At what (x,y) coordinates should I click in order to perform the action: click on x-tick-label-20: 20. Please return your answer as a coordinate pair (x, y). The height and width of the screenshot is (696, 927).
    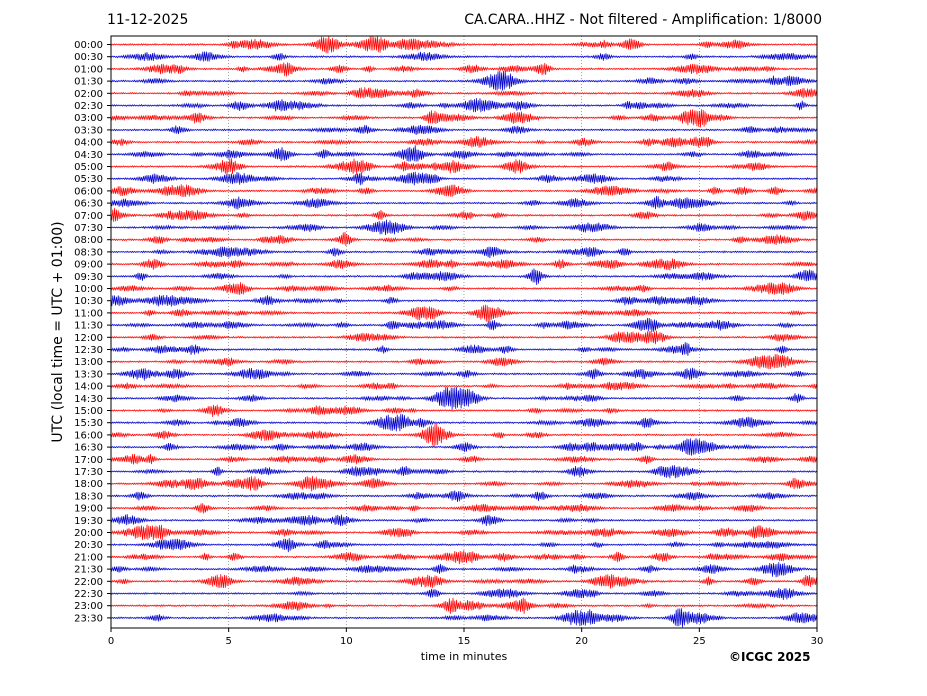
    Looking at the image, I should click on (581, 641).